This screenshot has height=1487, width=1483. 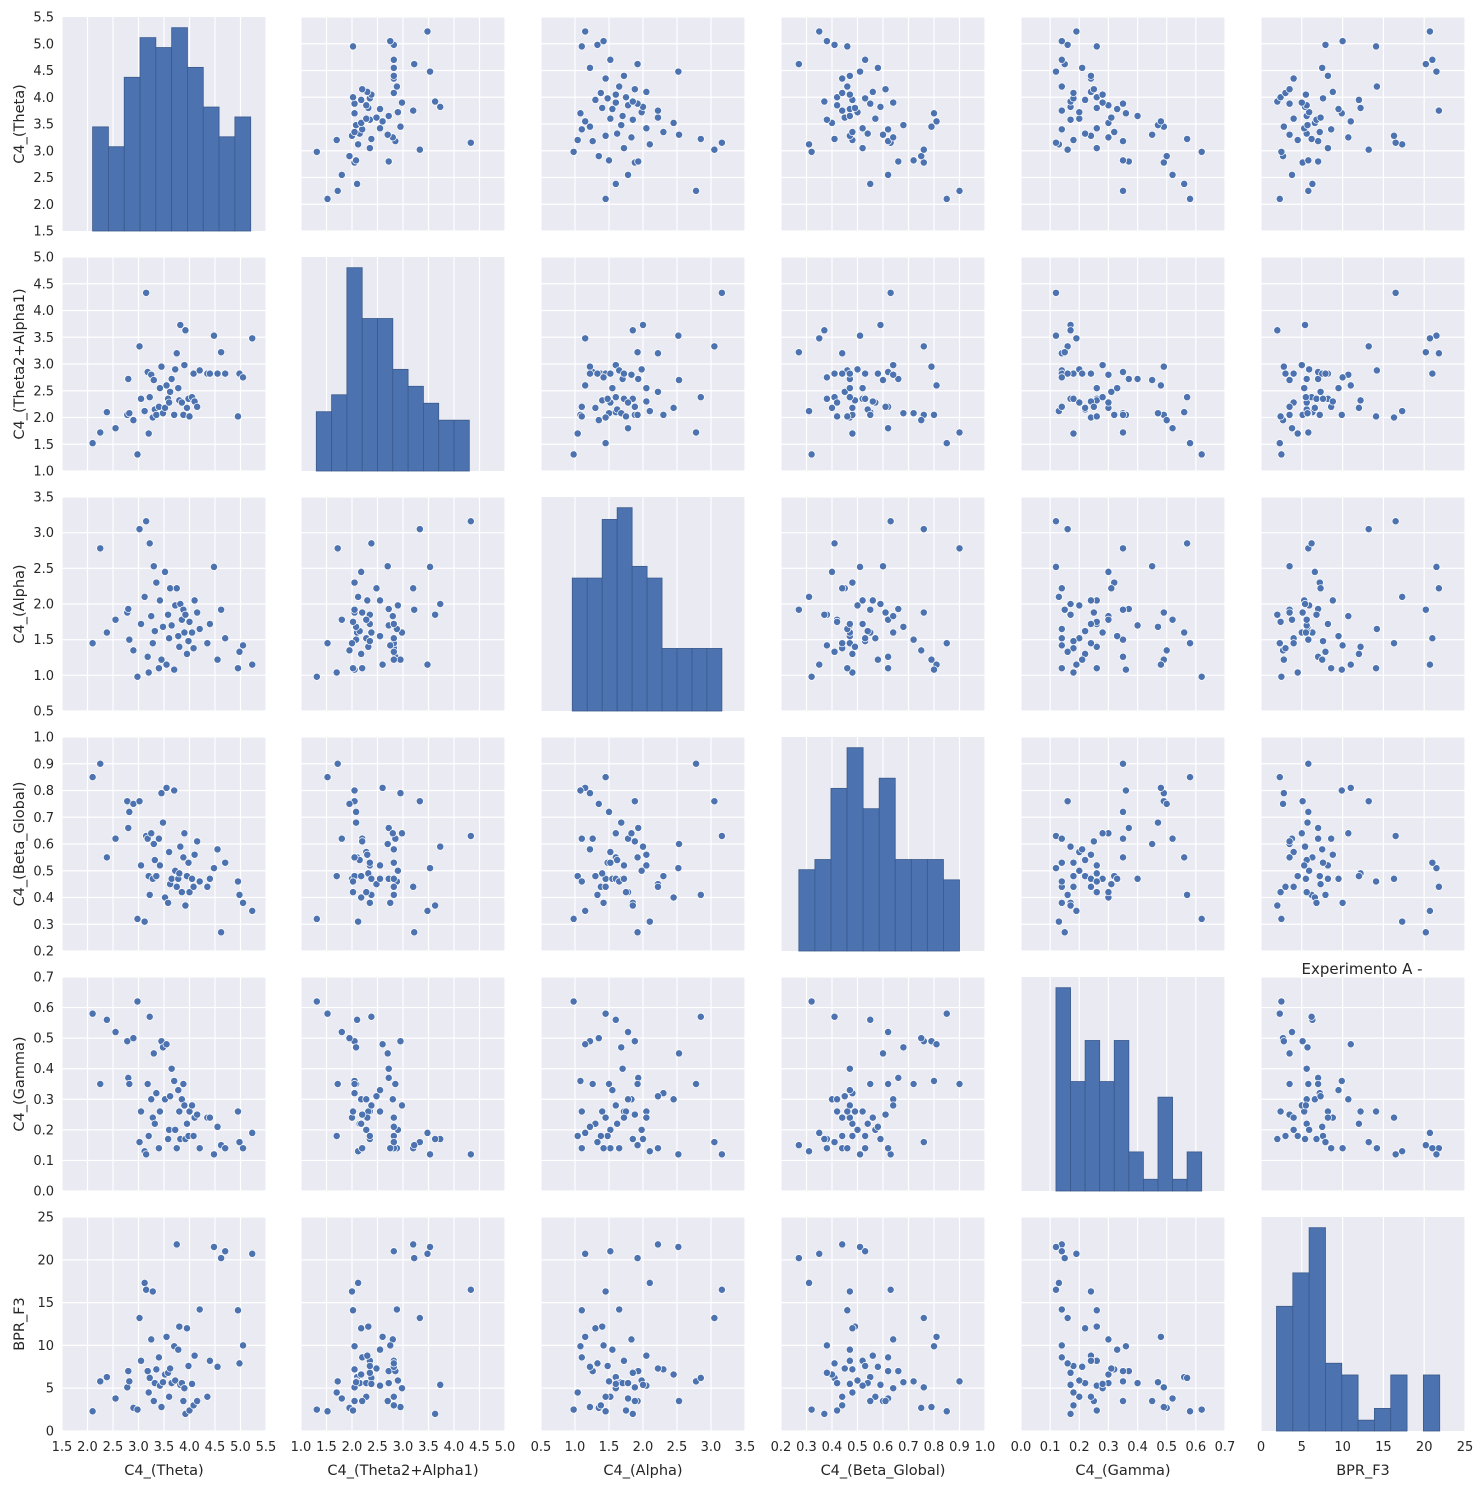 I want to click on y-tick-label: 0.3, so click(x=43, y=1100).